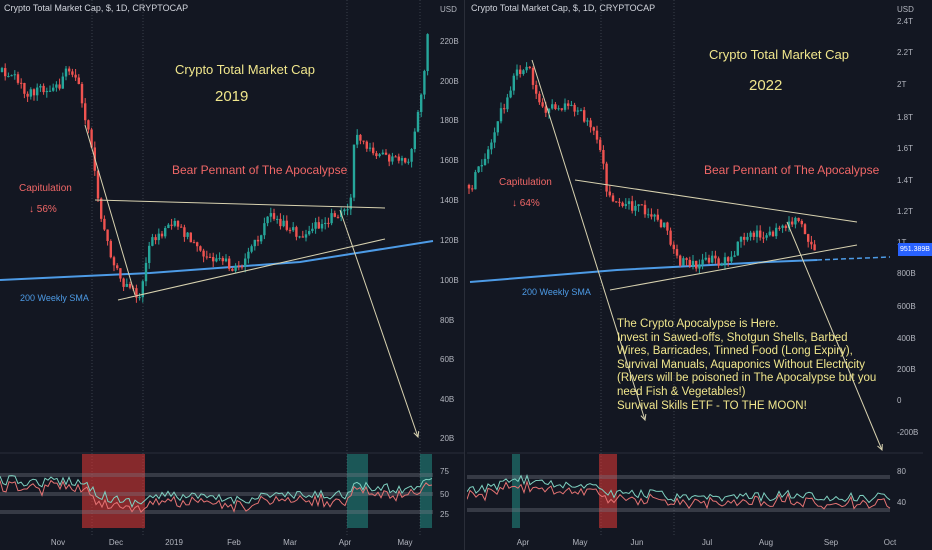 This screenshot has width=932, height=550. Describe the element at coordinates (526, 203) in the screenshot. I see `capitulation-pct: ↓ 64%` at that location.